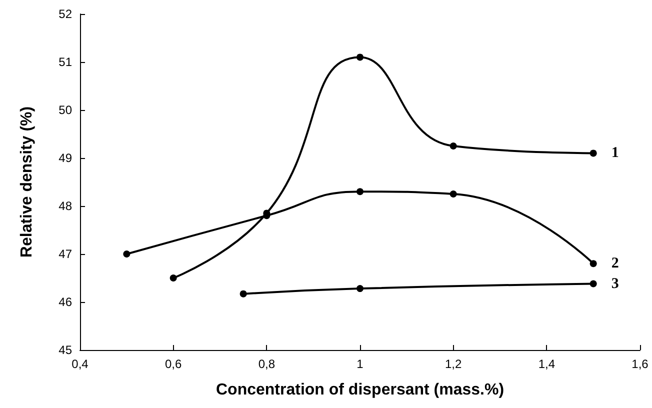  Describe the element at coordinates (65, 350) in the screenshot. I see `y-tick-label: 45` at that location.